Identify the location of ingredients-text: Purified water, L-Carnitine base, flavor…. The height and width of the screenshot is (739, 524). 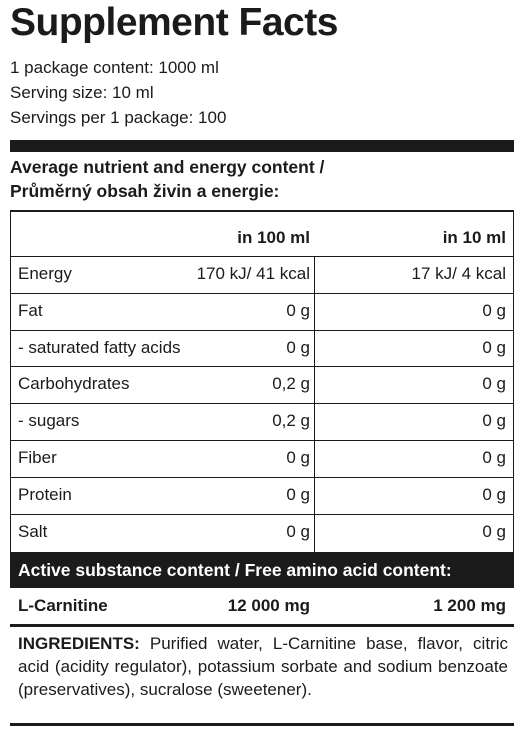
(263, 666).